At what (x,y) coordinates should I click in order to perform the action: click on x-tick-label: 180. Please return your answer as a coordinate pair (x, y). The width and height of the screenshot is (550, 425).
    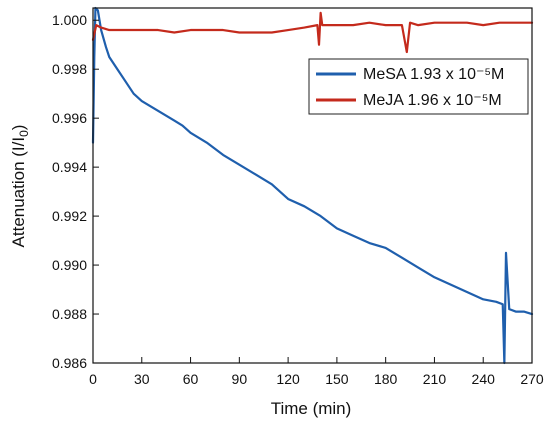
    Looking at the image, I should click on (386, 379).